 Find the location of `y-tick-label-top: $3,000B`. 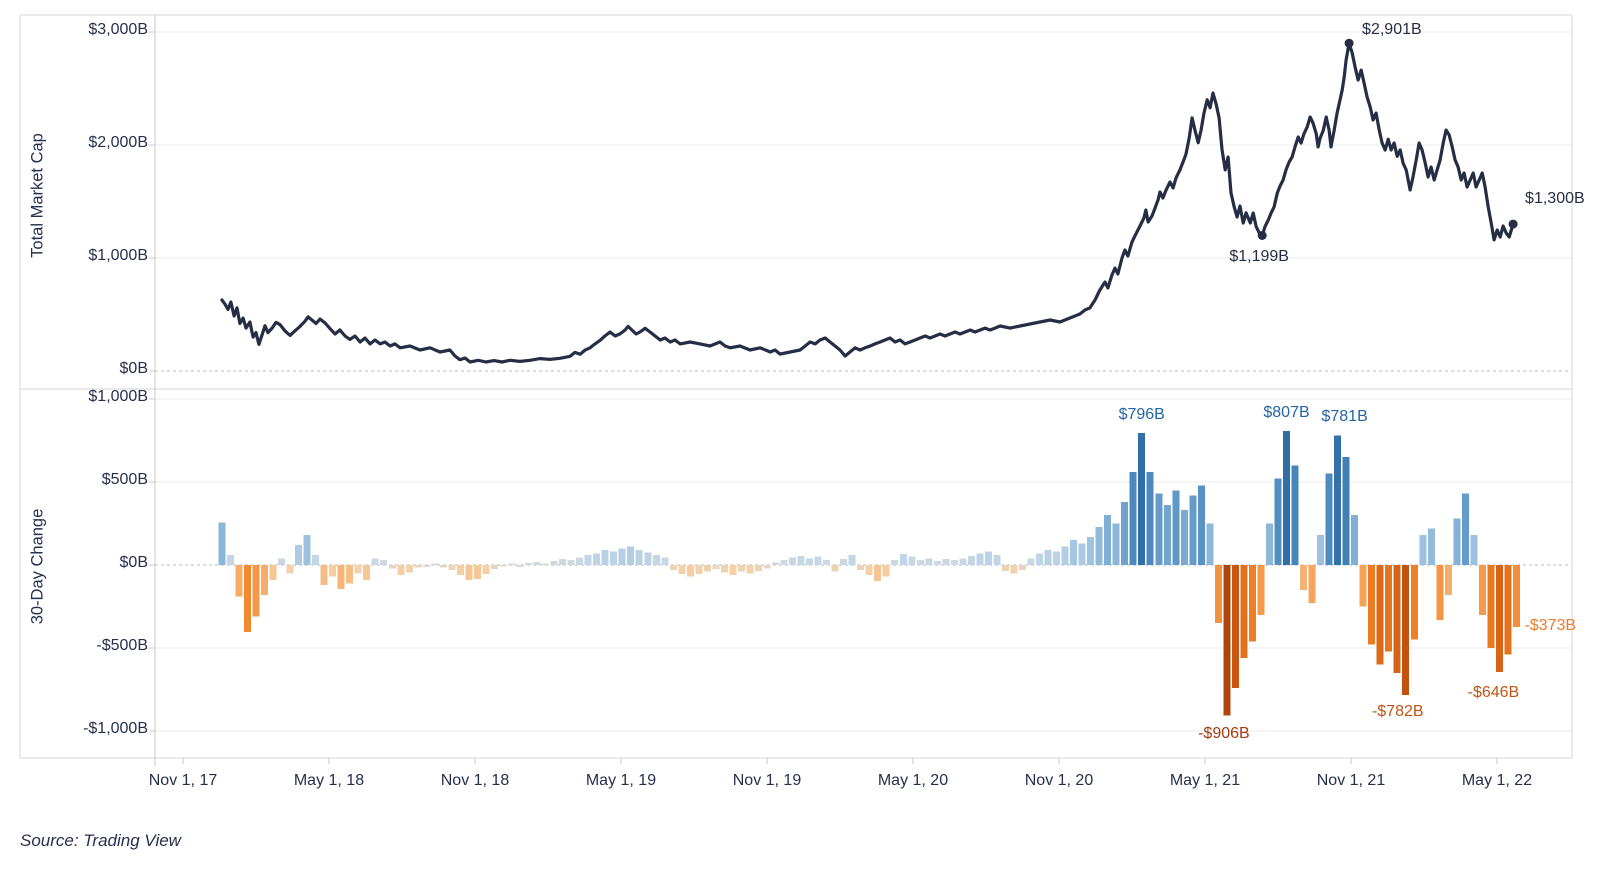

y-tick-label-top: $3,000B is located at coordinates (118, 29).